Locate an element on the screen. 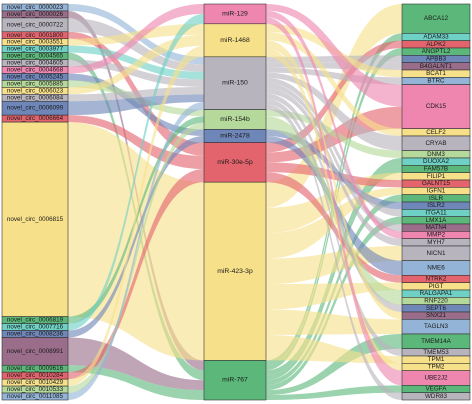 This screenshot has width=472, height=404. link-mir-1468-to-celf2 is located at coordinates (334, 84).